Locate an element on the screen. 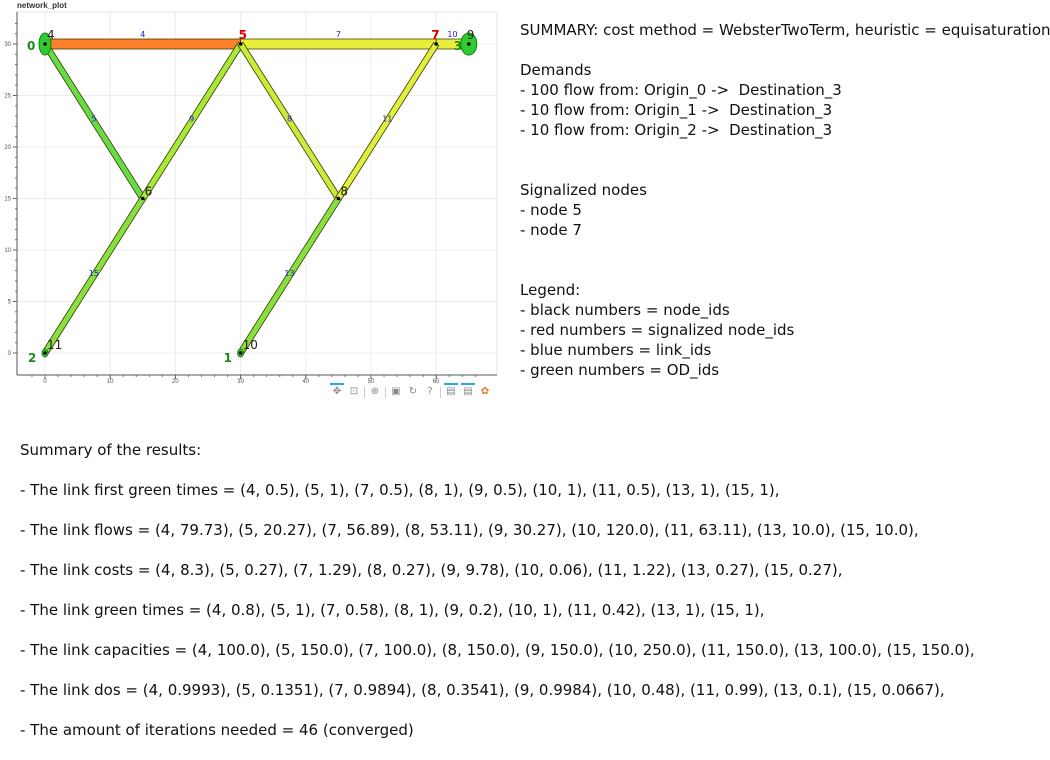  summary-line: Demands is located at coordinates (556, 70).